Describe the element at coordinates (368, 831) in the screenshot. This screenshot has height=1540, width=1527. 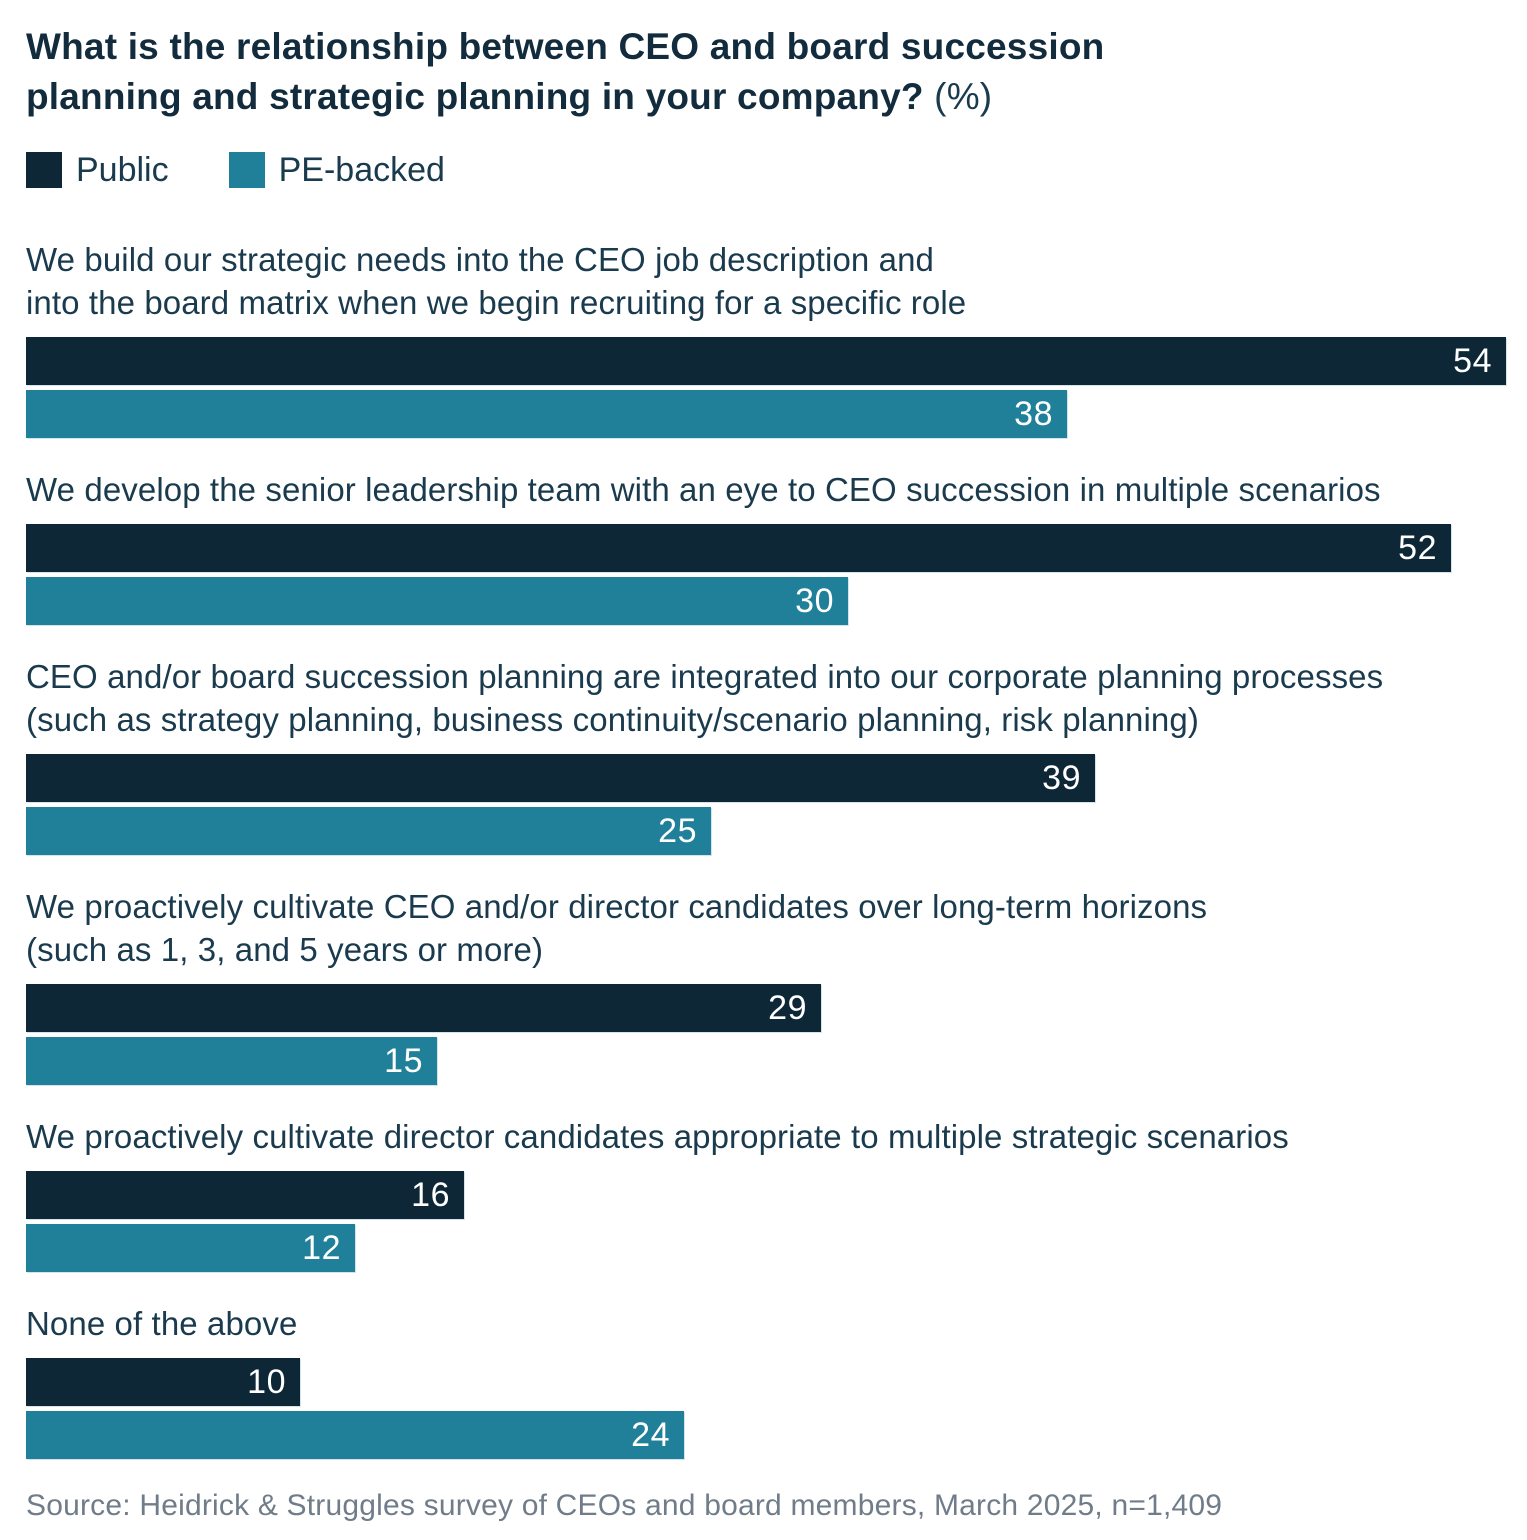
I see `bar-pe-backed: 25` at that location.